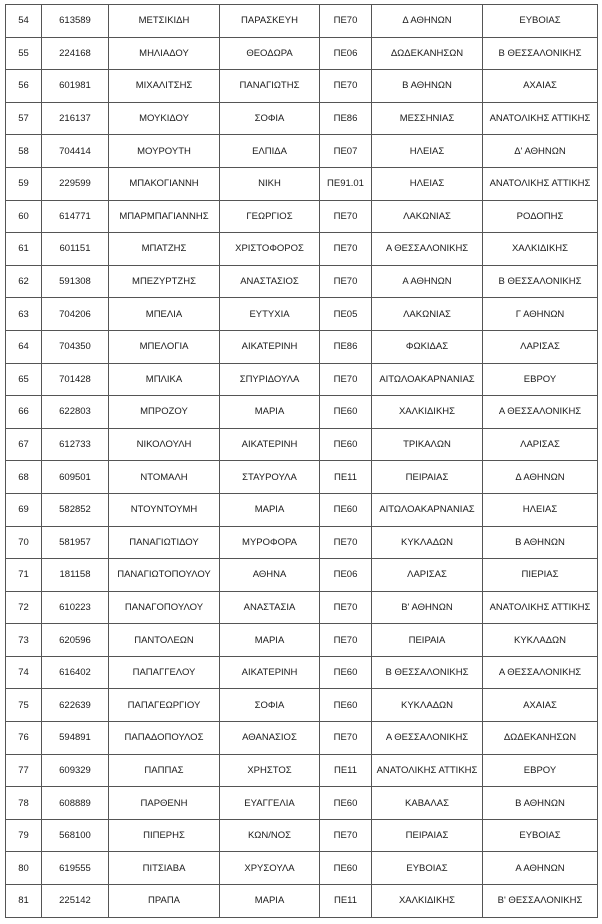 The image size is (602, 924). I want to click on origin-region-cell: ΛΑΚΩΝΙΑΣ, so click(427, 216).